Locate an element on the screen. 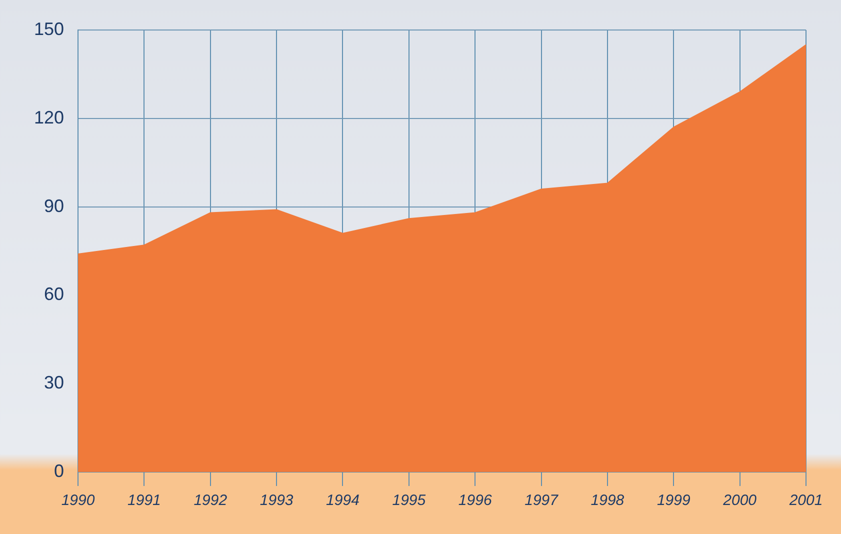  x-tick-label: 1993 is located at coordinates (277, 501).